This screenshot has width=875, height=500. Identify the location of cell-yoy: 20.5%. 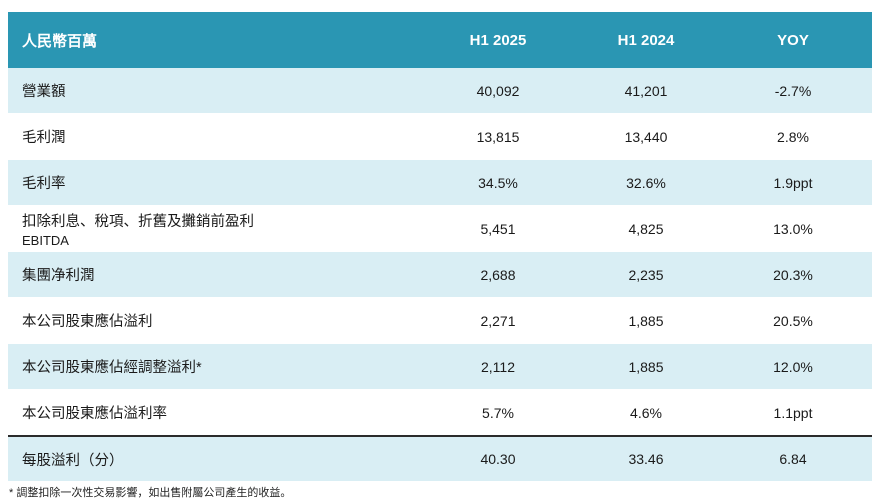
(793, 320).